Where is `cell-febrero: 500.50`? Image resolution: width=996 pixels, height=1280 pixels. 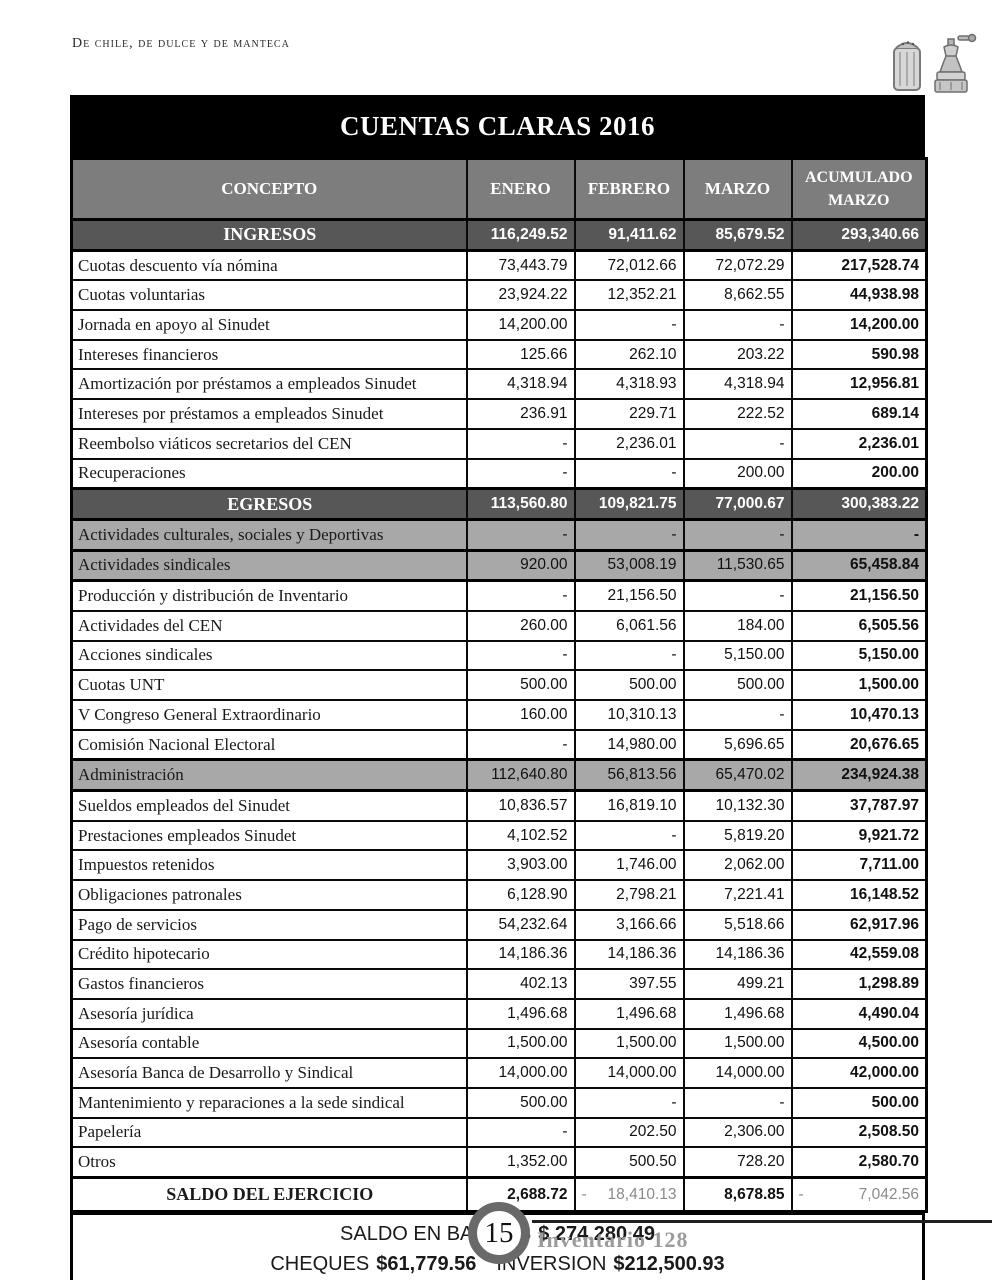 cell-febrero: 500.50 is located at coordinates (629, 1162).